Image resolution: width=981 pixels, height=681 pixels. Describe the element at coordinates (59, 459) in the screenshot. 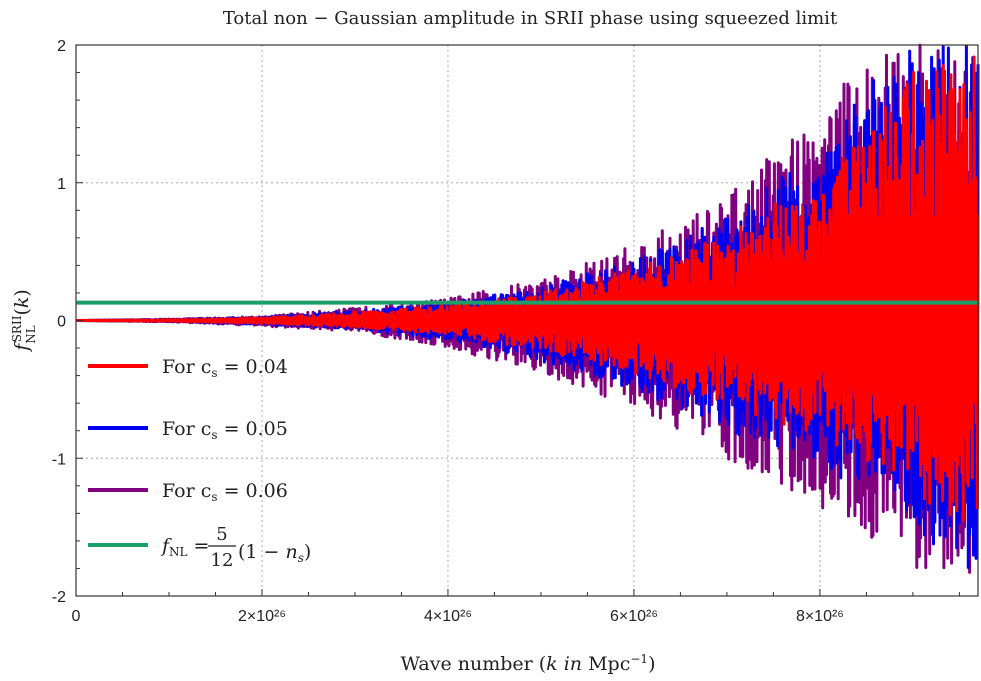

I see `y-tick-label-1: -1` at that location.